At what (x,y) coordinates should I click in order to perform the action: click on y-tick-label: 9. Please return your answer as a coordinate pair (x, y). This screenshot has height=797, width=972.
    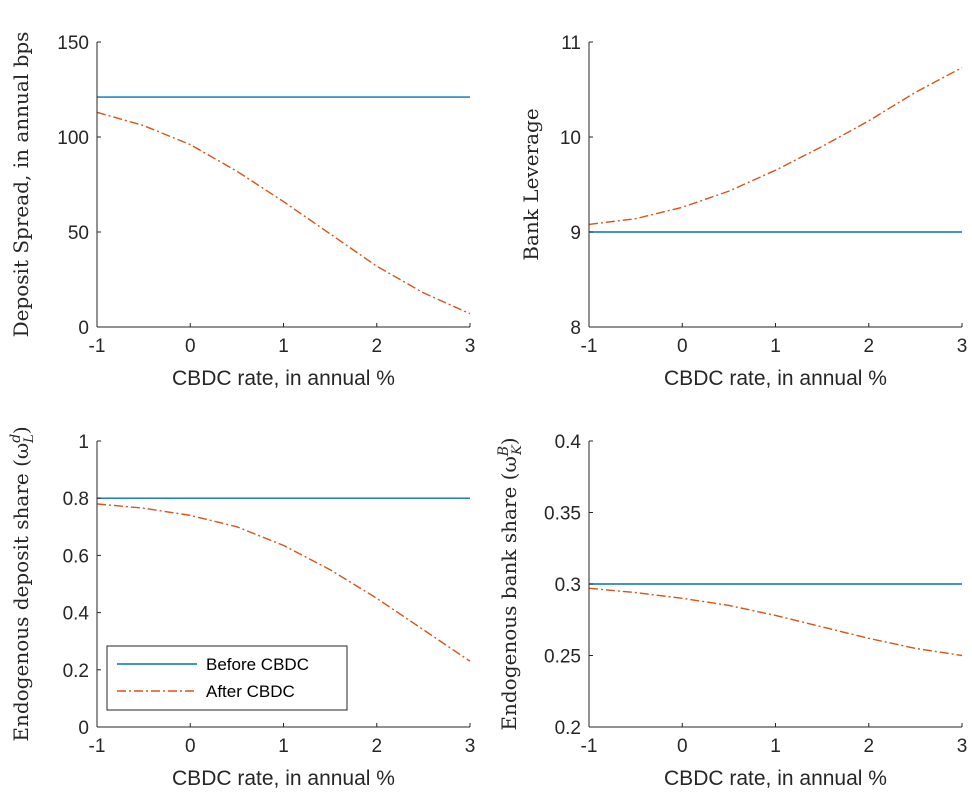
    Looking at the image, I should click on (575, 233).